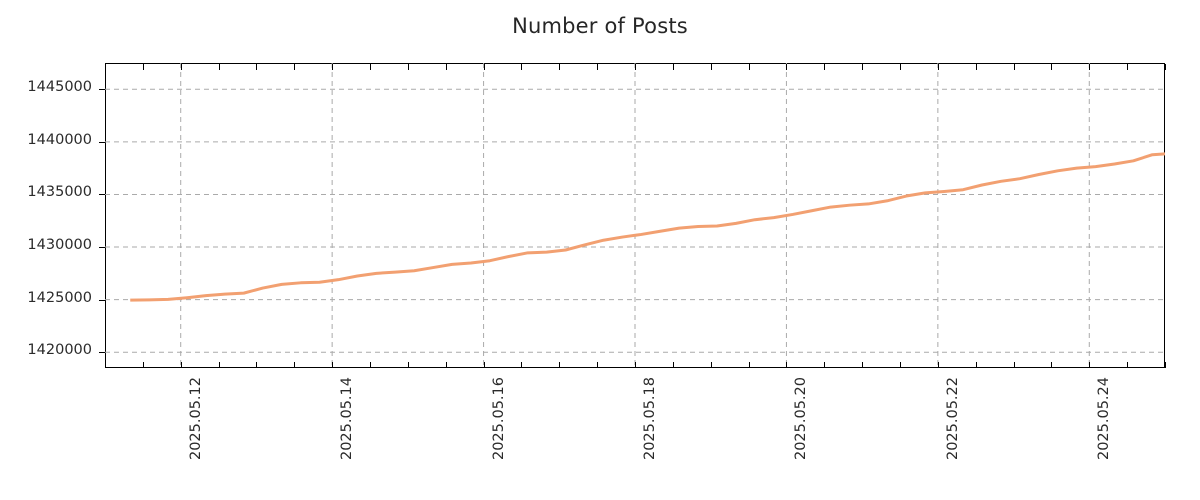 This screenshot has height=500, width=1200. Describe the element at coordinates (952, 419) in the screenshot. I see `x-tick-label: 2025.05.22` at that location.